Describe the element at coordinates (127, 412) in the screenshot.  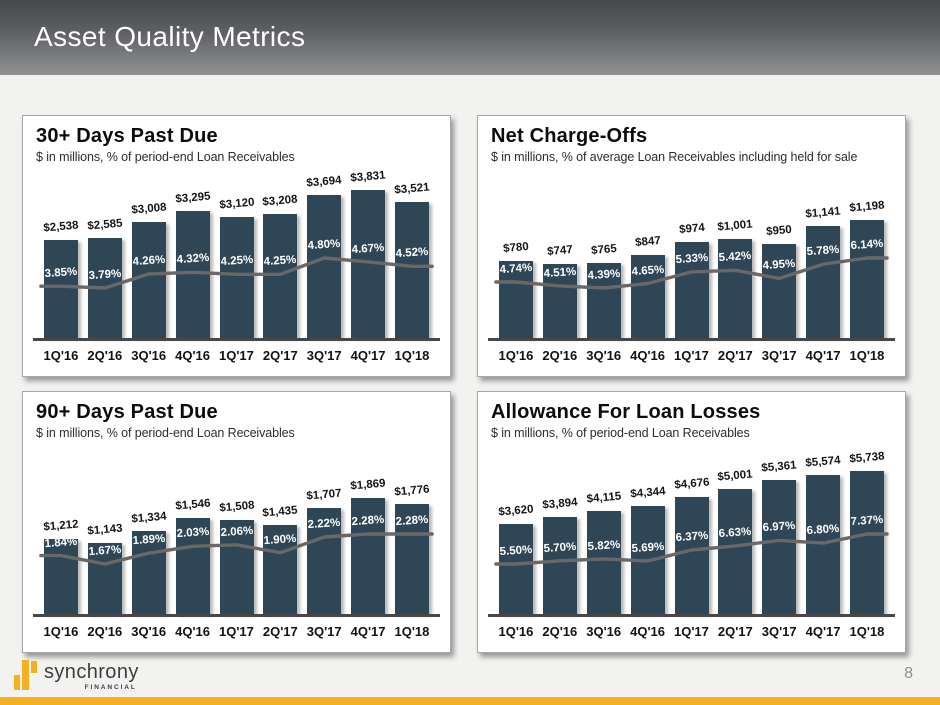
I see `chart-title: 90+ Days Past Due` at that location.